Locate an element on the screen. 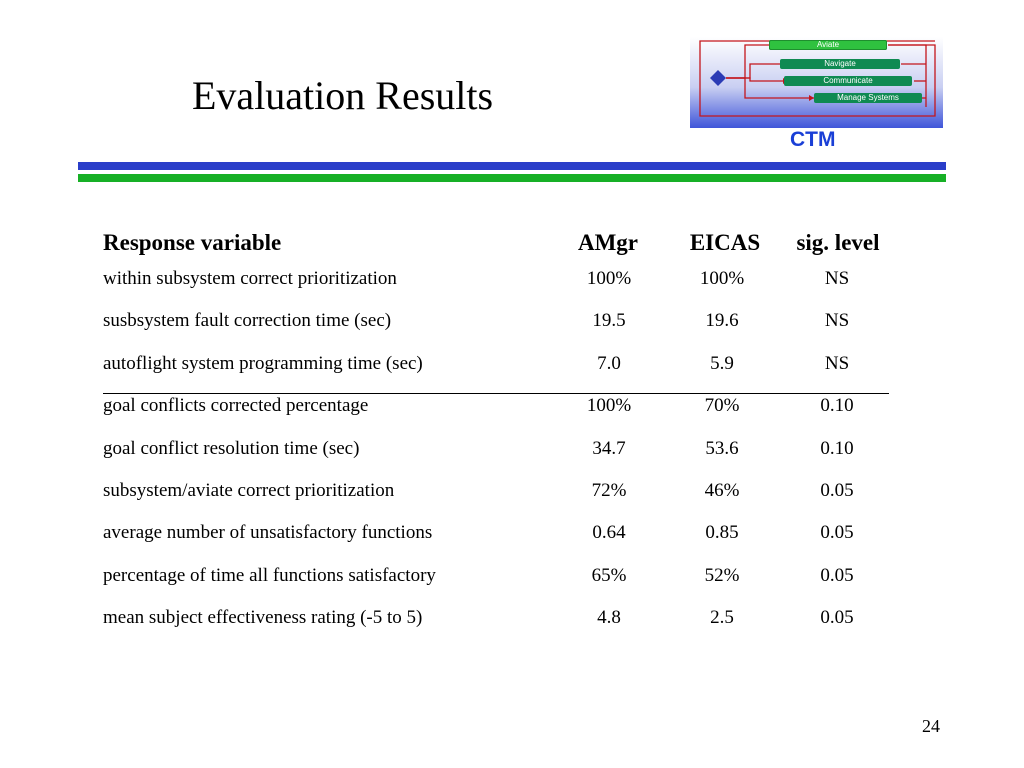 This screenshot has height=768, width=1024. cell-amgr: 65% is located at coordinates (609, 575).